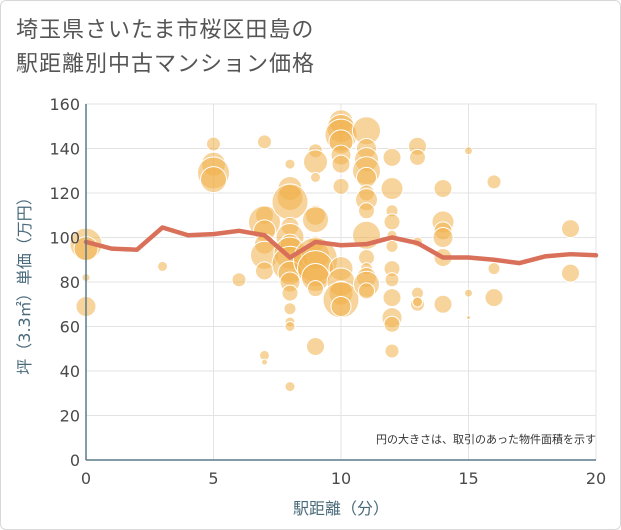 The height and width of the screenshot is (530, 621). I want to click on y-tick-label: 20, so click(70, 416).